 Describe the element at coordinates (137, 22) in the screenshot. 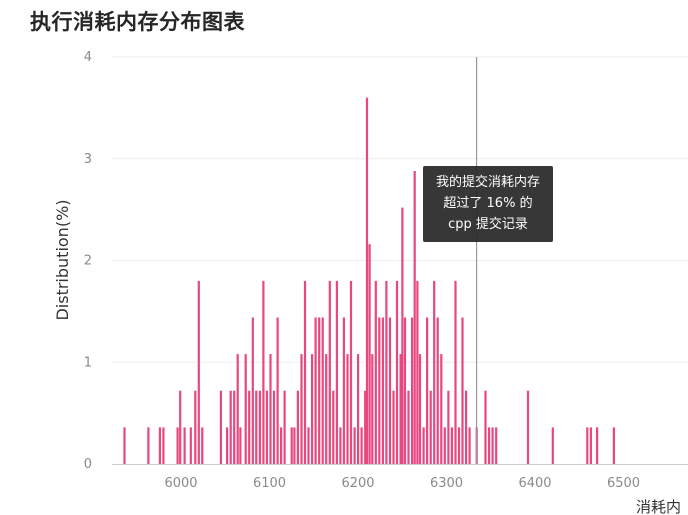

I see `page-title: 执行消耗内存分布图表` at that location.